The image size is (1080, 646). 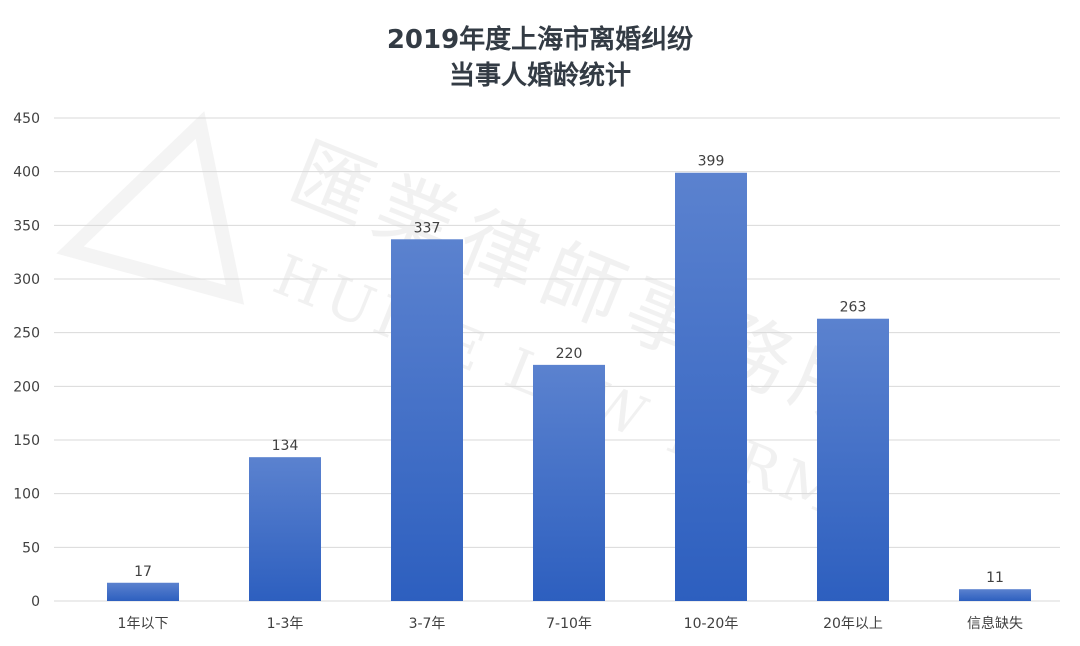 I want to click on y-tick-label: 200, so click(x=26, y=387).